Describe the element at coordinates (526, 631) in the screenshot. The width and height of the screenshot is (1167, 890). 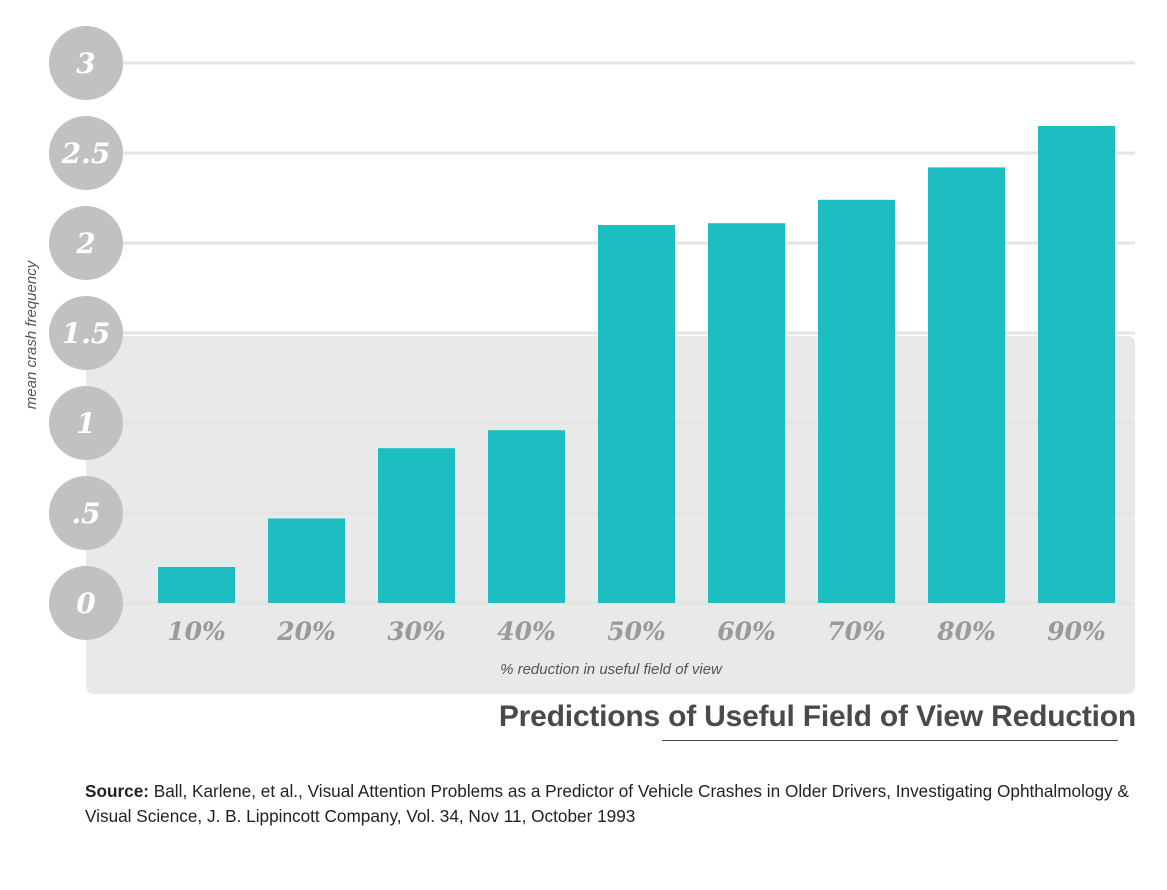
I see `x-tick-label: 40%` at that location.